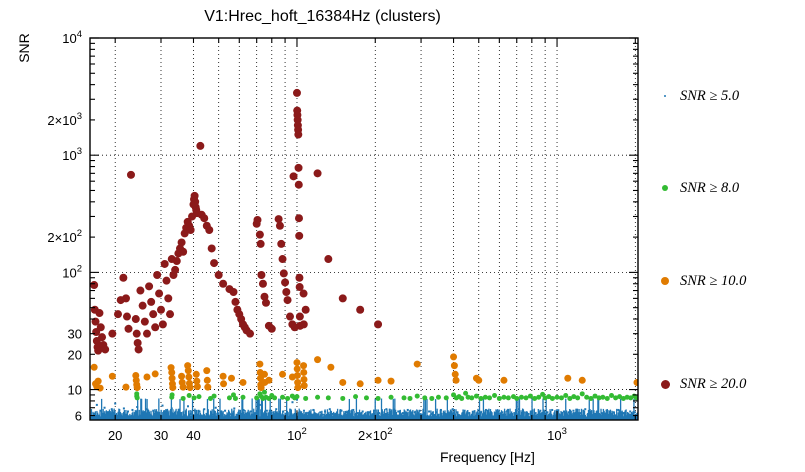  Describe the element at coordinates (161, 435) in the screenshot. I see `x-tick-label: 30` at that location.